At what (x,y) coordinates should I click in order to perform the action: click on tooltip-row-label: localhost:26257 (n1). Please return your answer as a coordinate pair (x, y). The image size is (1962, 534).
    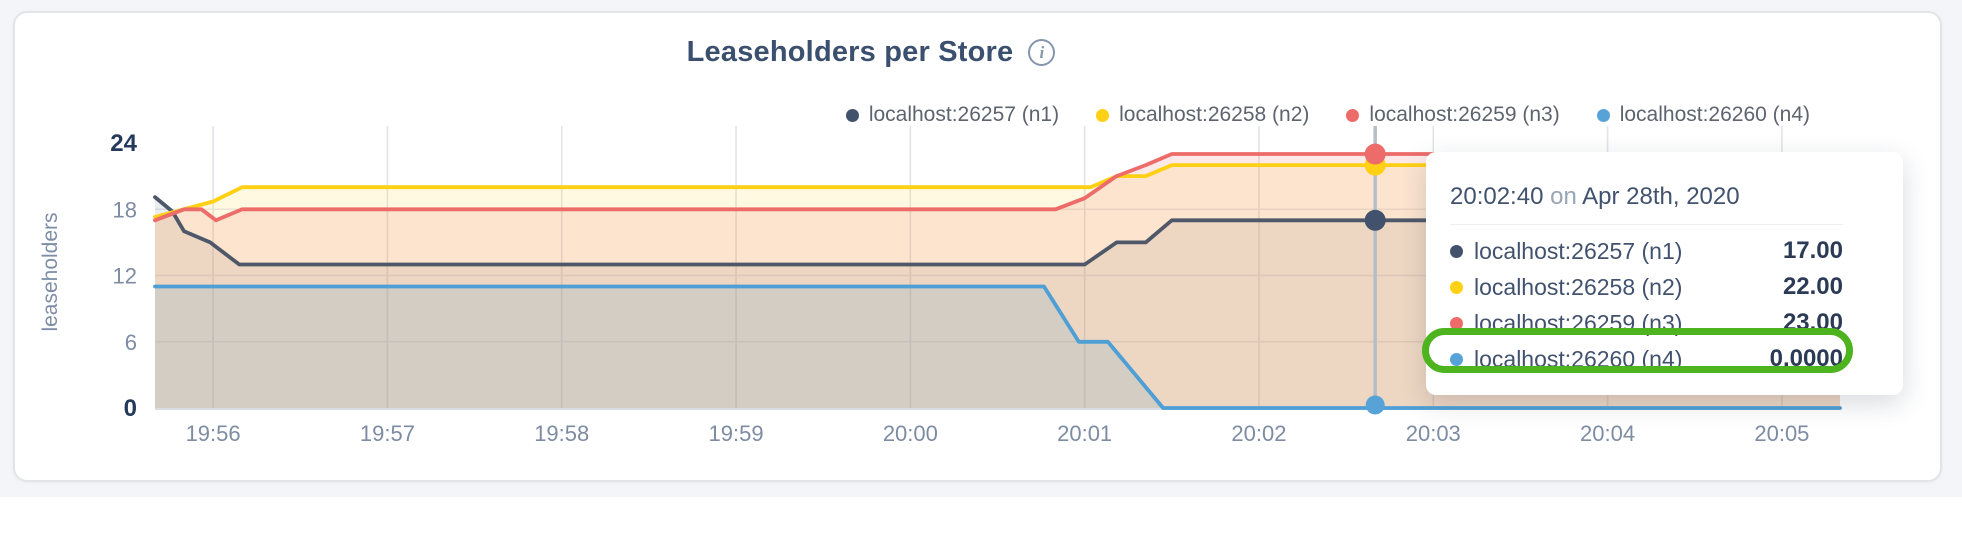
    Looking at the image, I should click on (1578, 250).